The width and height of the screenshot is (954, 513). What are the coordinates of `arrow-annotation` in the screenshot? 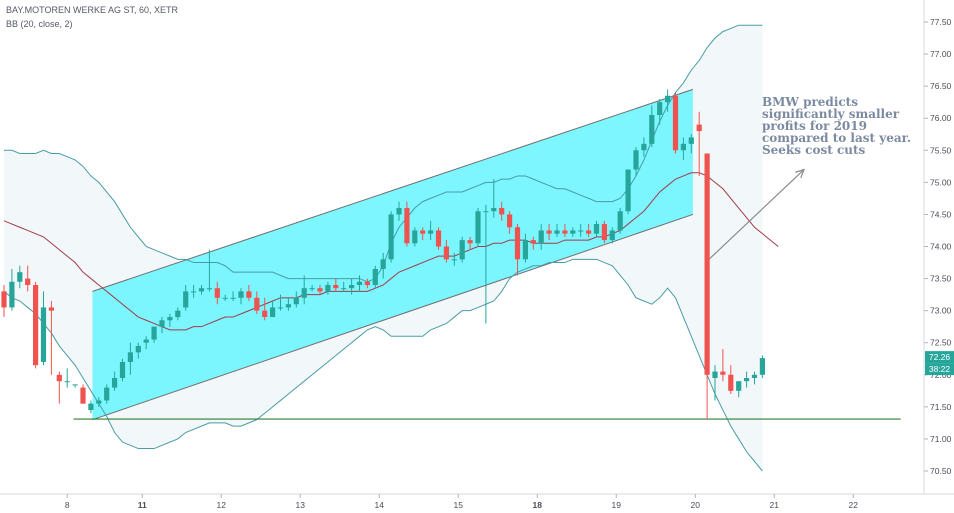 It's located at (757, 214).